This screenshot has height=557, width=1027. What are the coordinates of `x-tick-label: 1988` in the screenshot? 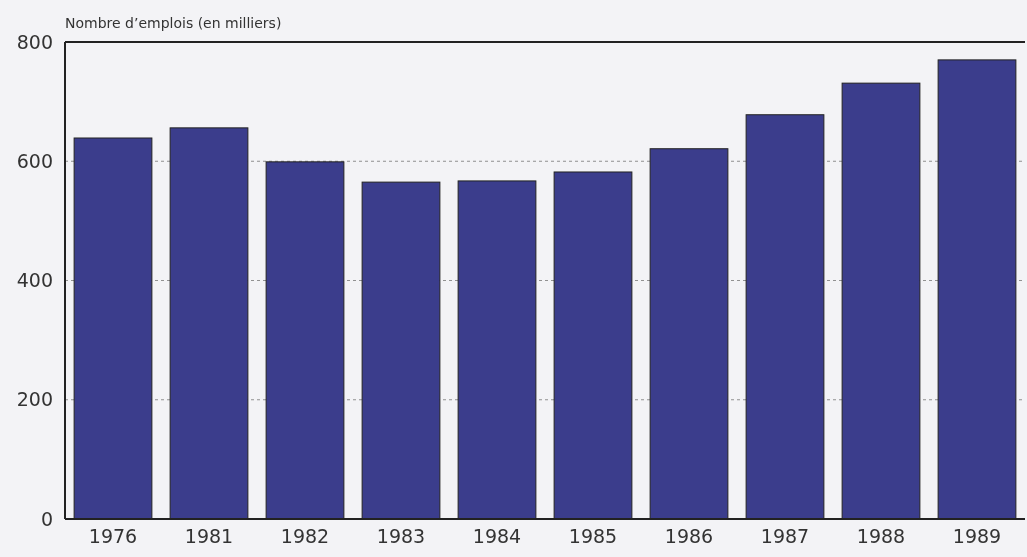 It's located at (881, 536).